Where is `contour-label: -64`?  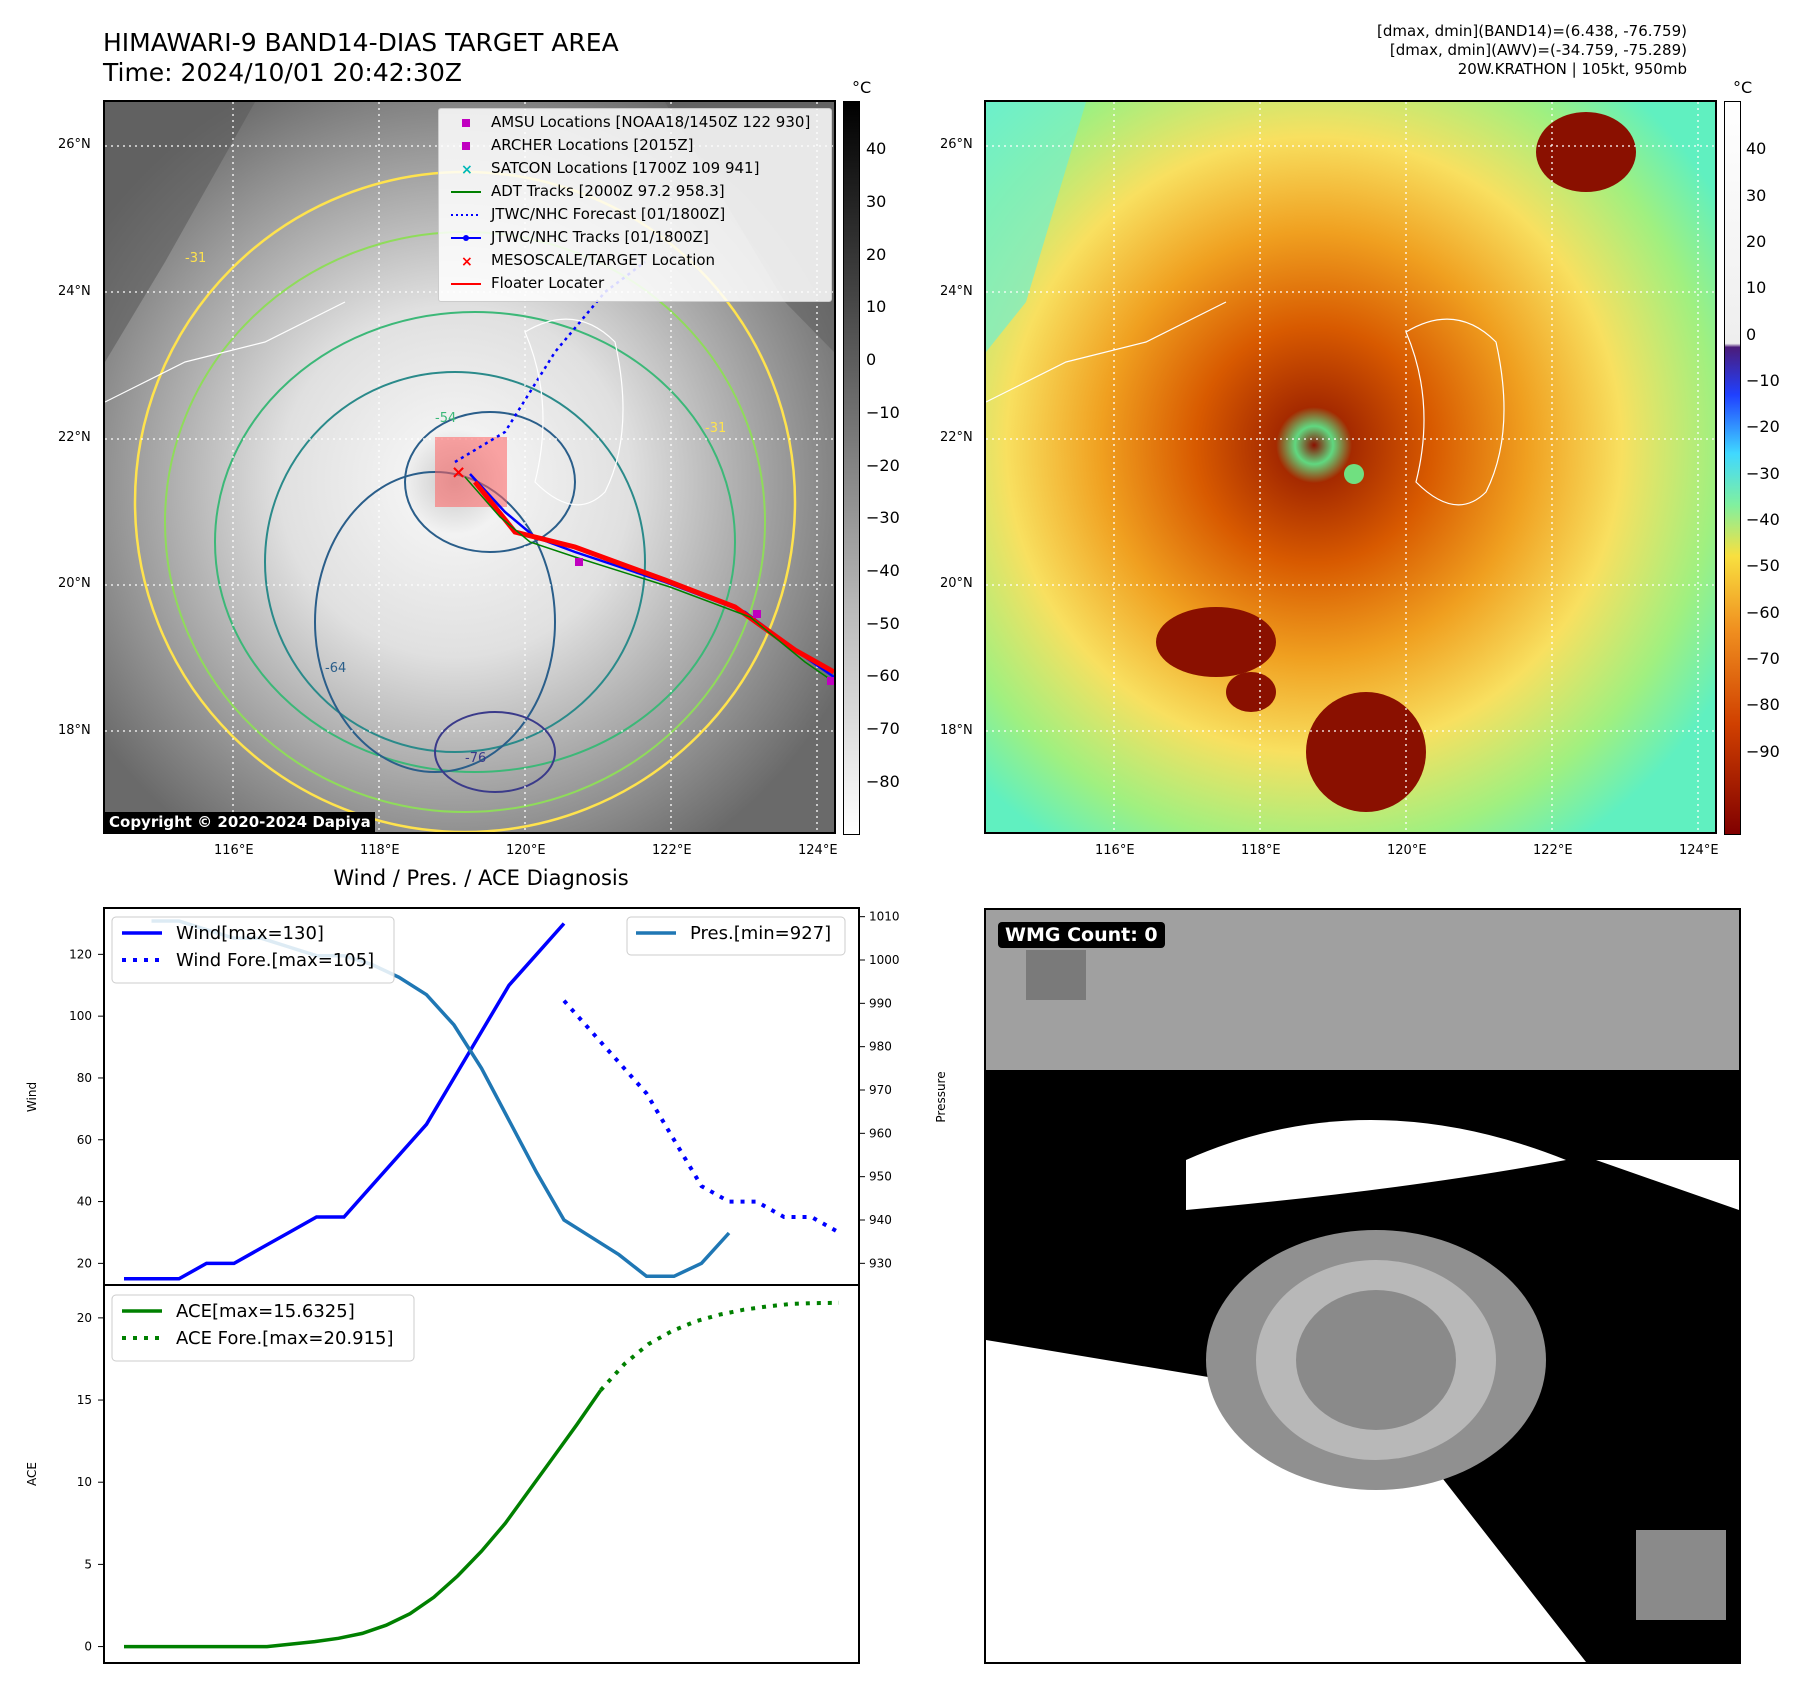 contour-label: -64 is located at coordinates (335, 668).